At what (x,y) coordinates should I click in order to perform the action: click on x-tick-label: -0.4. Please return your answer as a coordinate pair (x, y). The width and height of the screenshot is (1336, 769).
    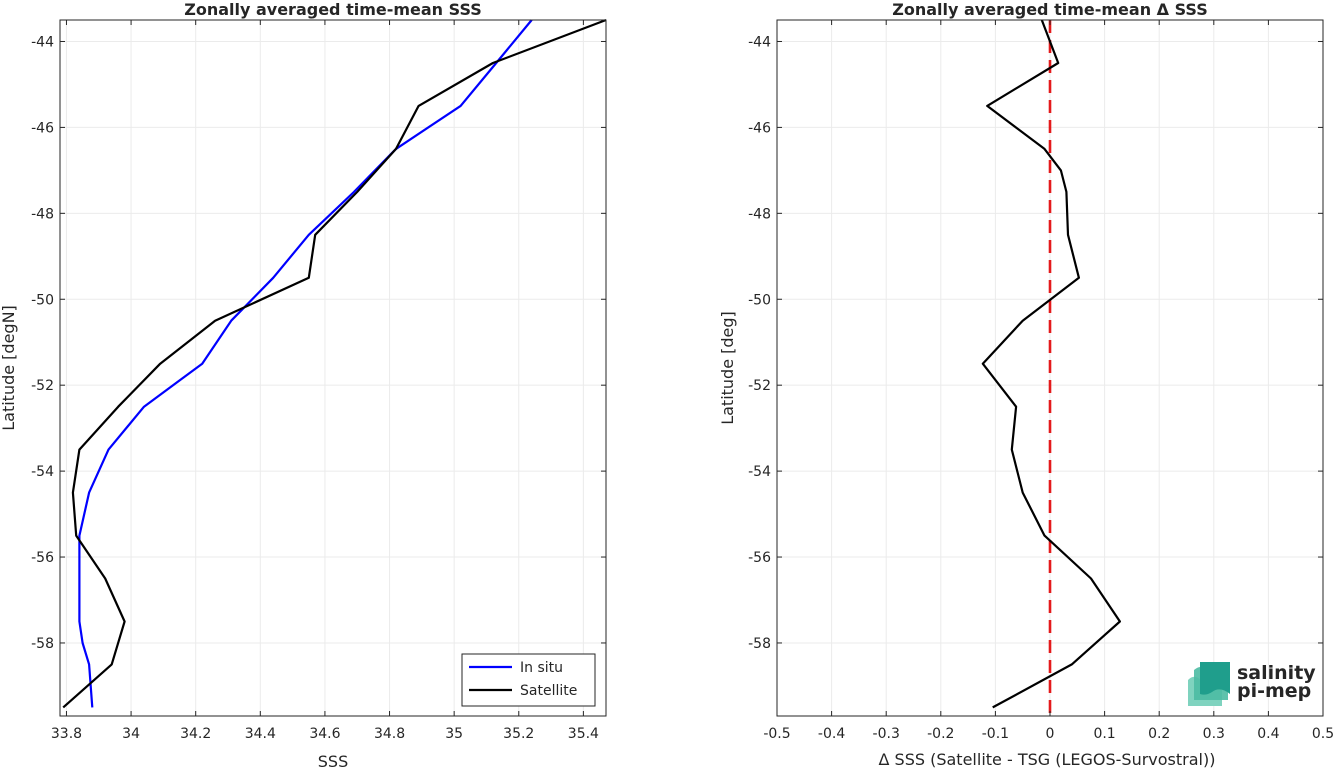
    Looking at the image, I should click on (831, 734).